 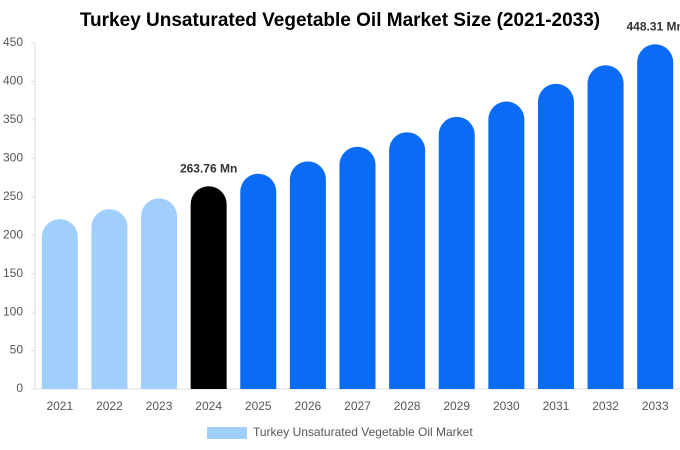 I want to click on x-tick-label: 2022, so click(x=109, y=406).